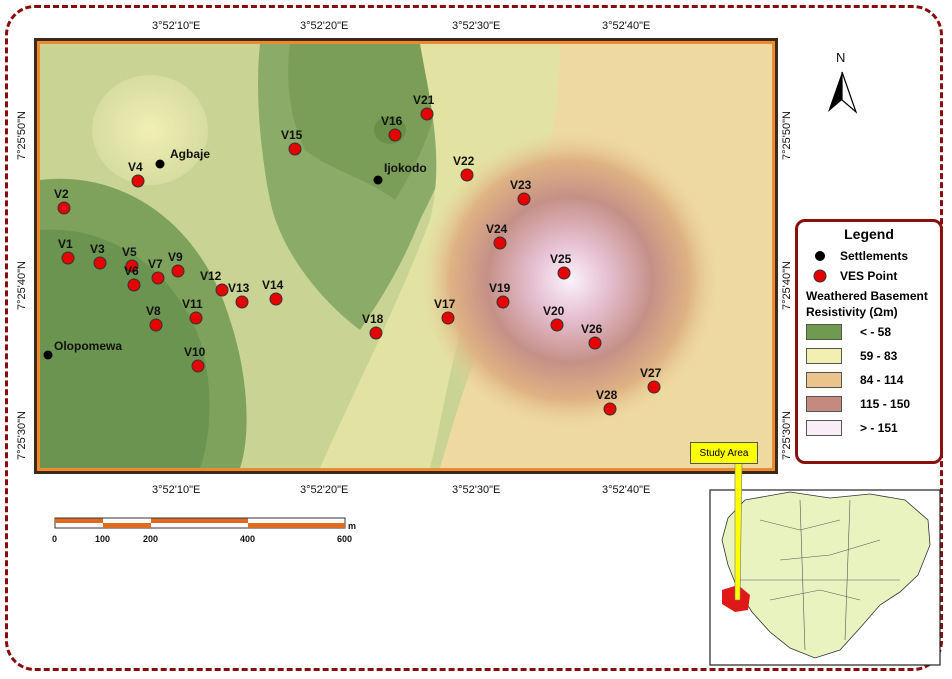 The height and width of the screenshot is (679, 952). Describe the element at coordinates (626, 26) in the screenshot. I see `top-tick-4: 3°52'40"E` at that location.